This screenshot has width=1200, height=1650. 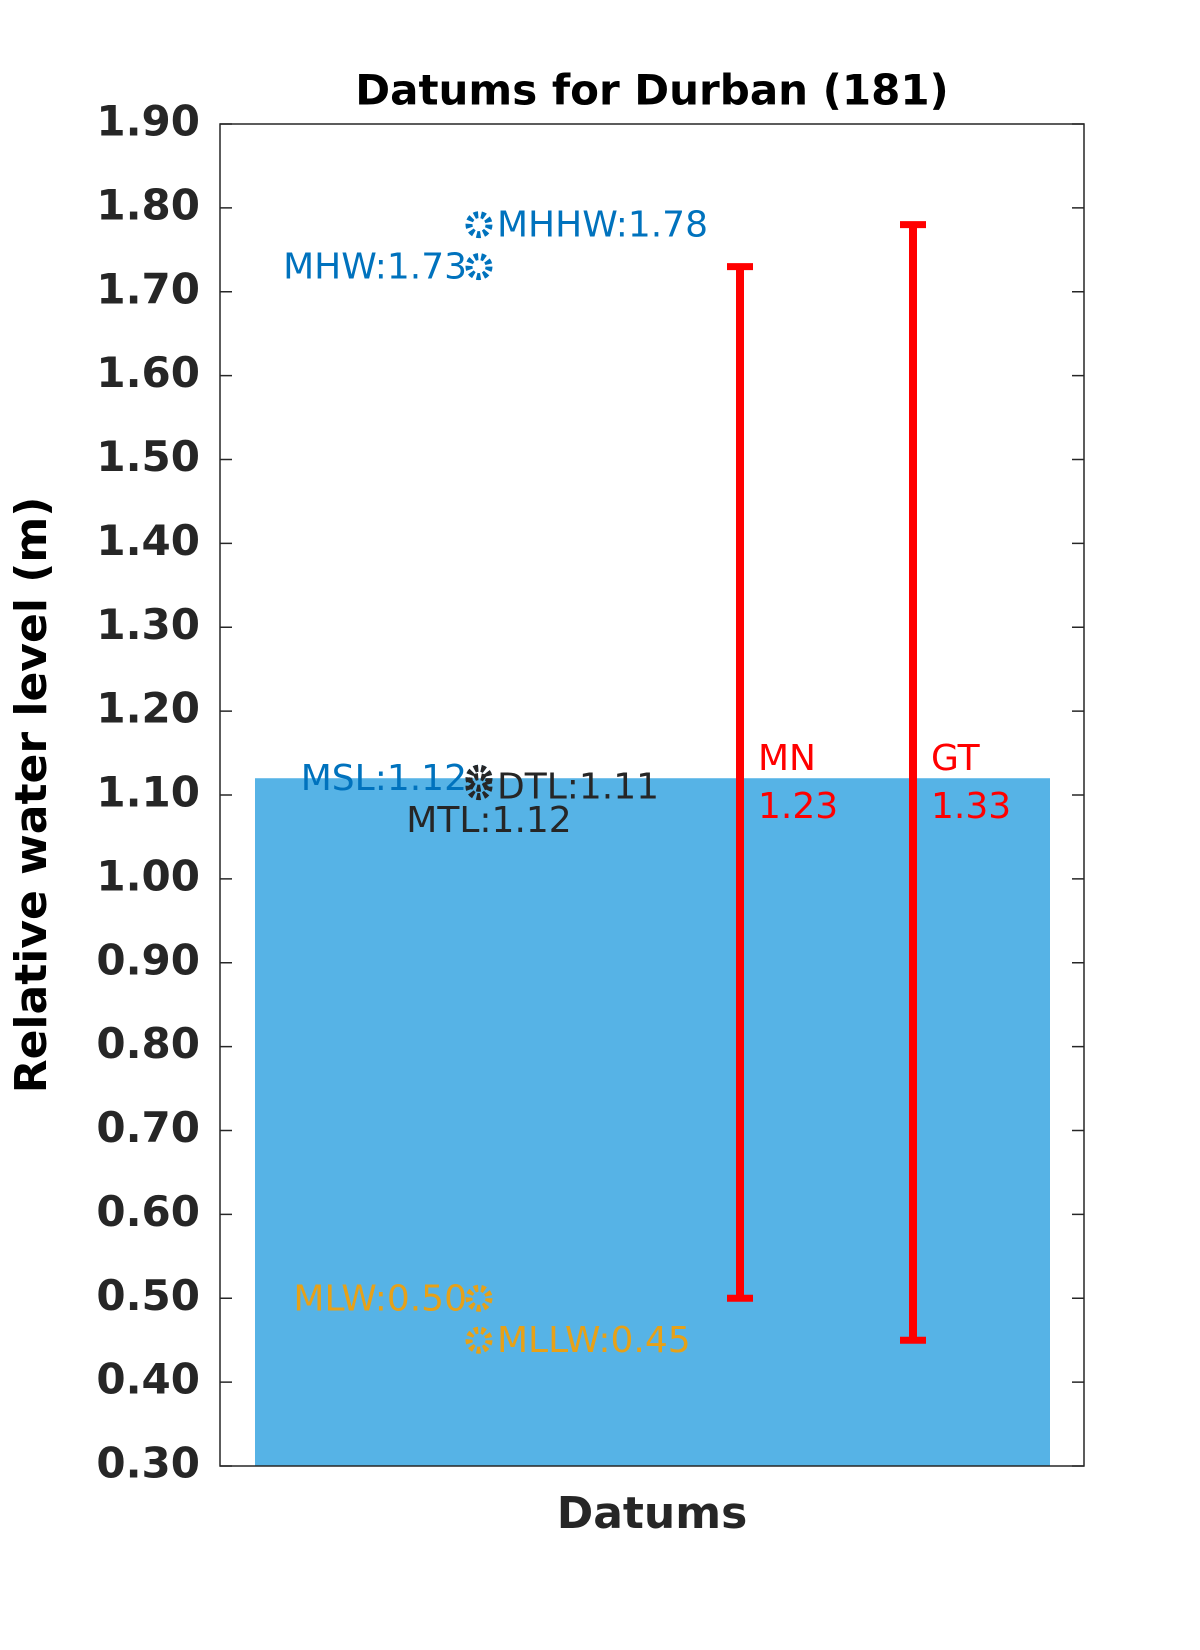 What do you see at coordinates (148, 875) in the screenshot?
I see `y-tick-label: 1.00` at bounding box center [148, 875].